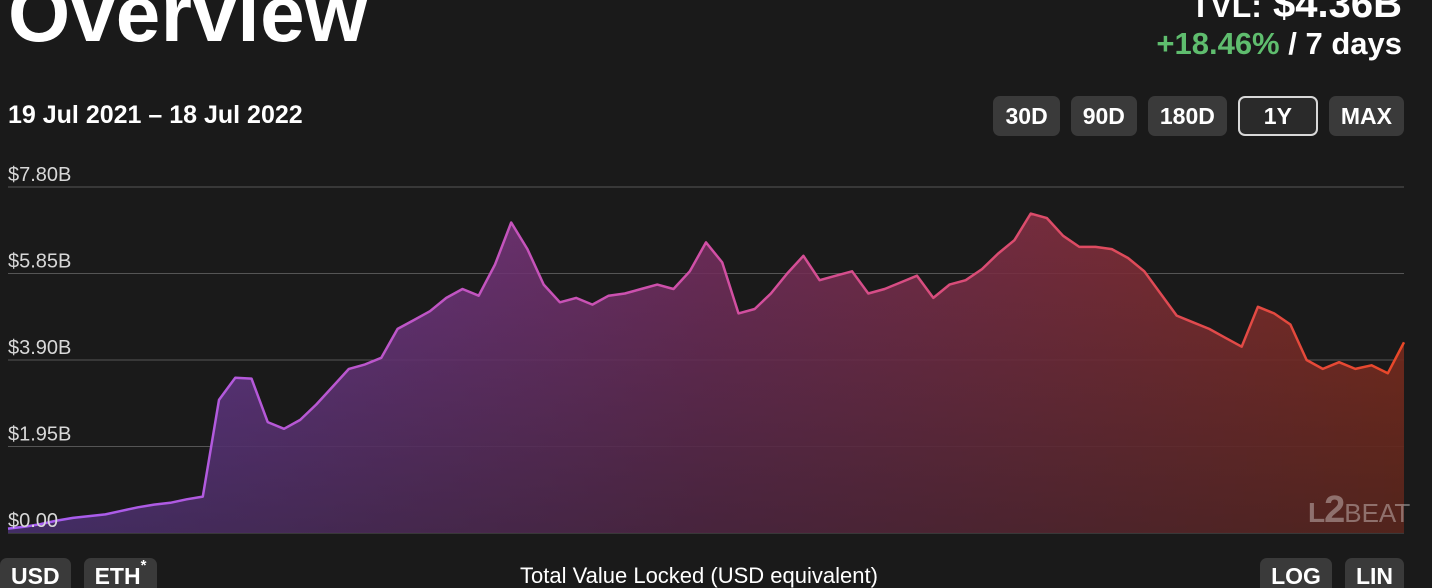 This screenshot has width=1432, height=588. What do you see at coordinates (39, 175) in the screenshot?
I see `y-tick-label: $7.80B` at bounding box center [39, 175].